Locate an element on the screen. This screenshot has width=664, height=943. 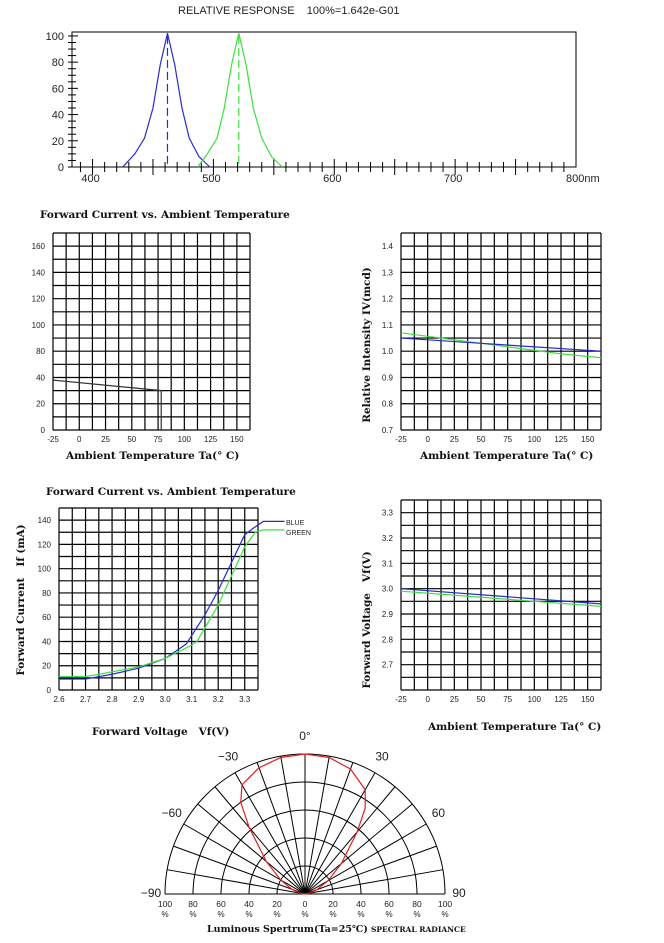
y-tick-label: 1.1 is located at coordinates (388, 325).